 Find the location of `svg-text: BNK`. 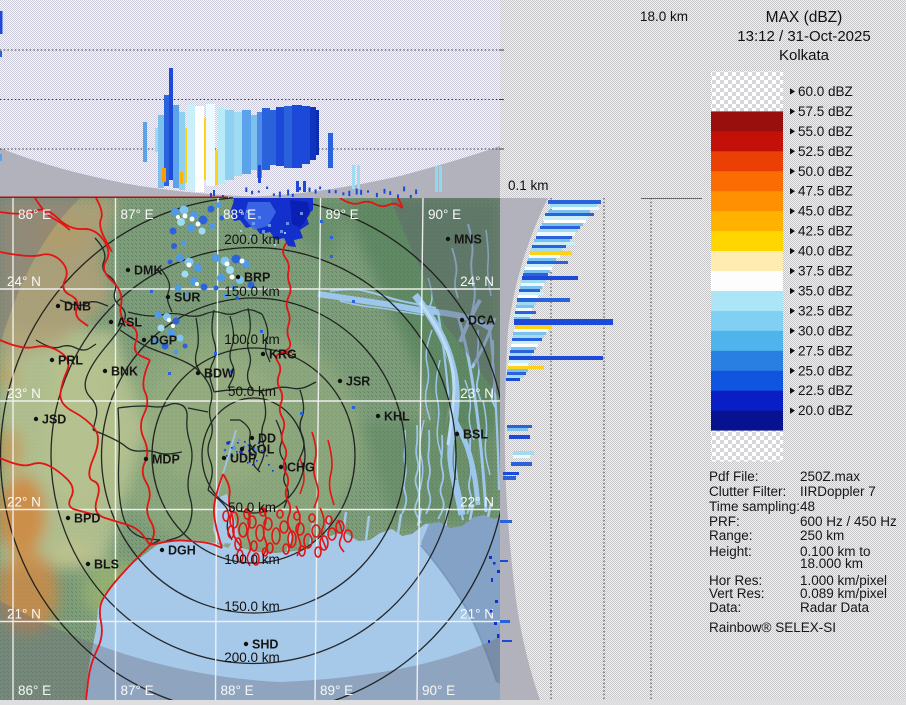

svg-text: BNK is located at coordinates (124, 372).